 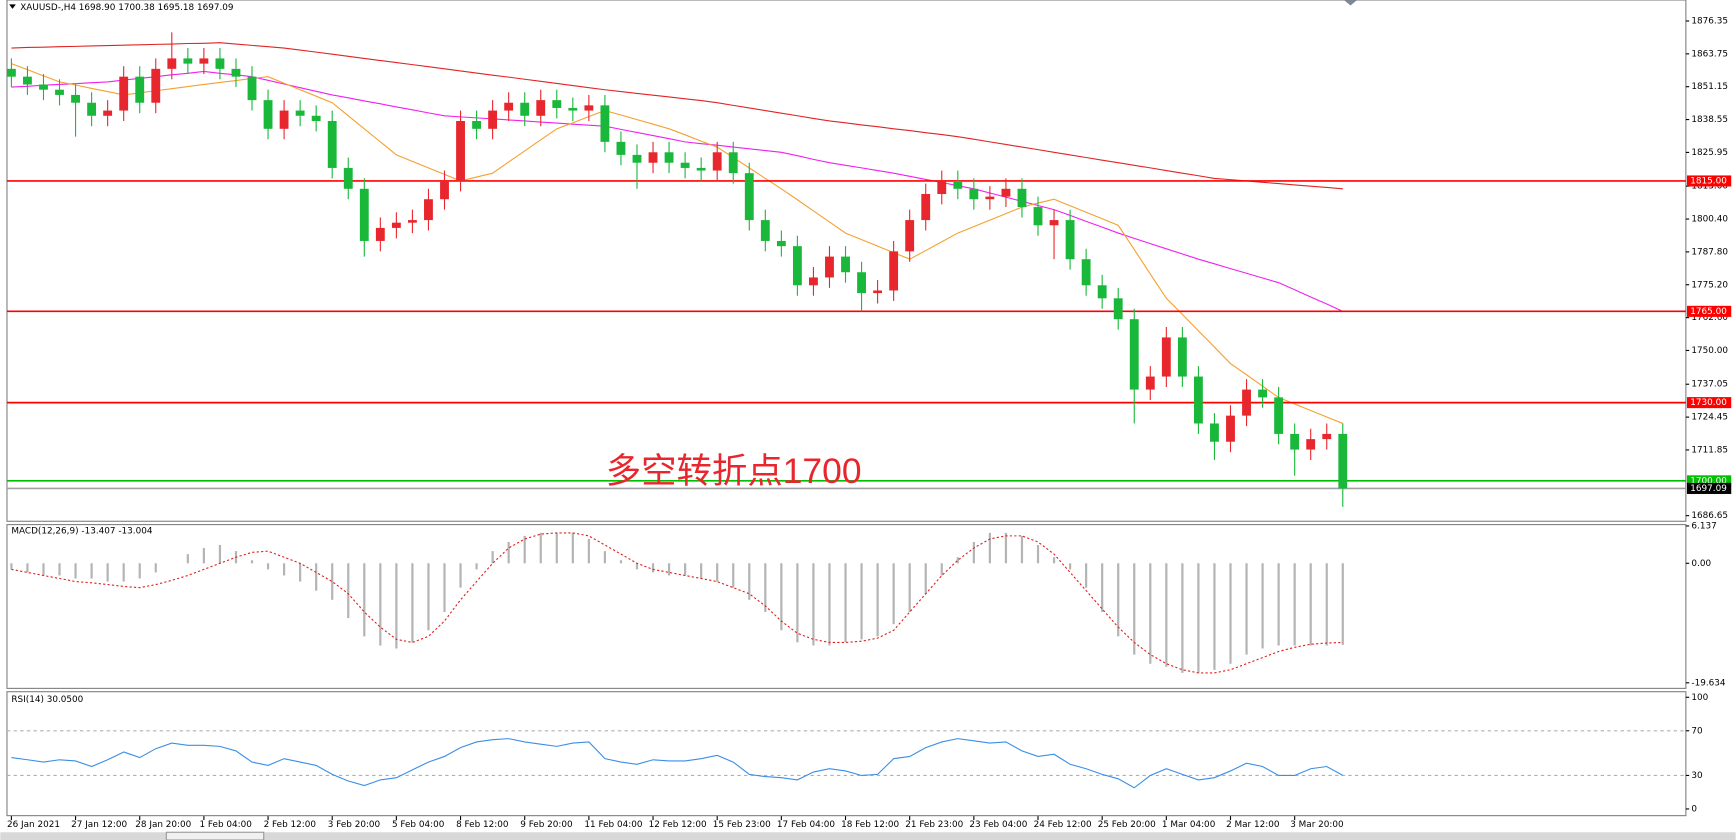 I want to click on menu-triangle, so click(x=12, y=6).